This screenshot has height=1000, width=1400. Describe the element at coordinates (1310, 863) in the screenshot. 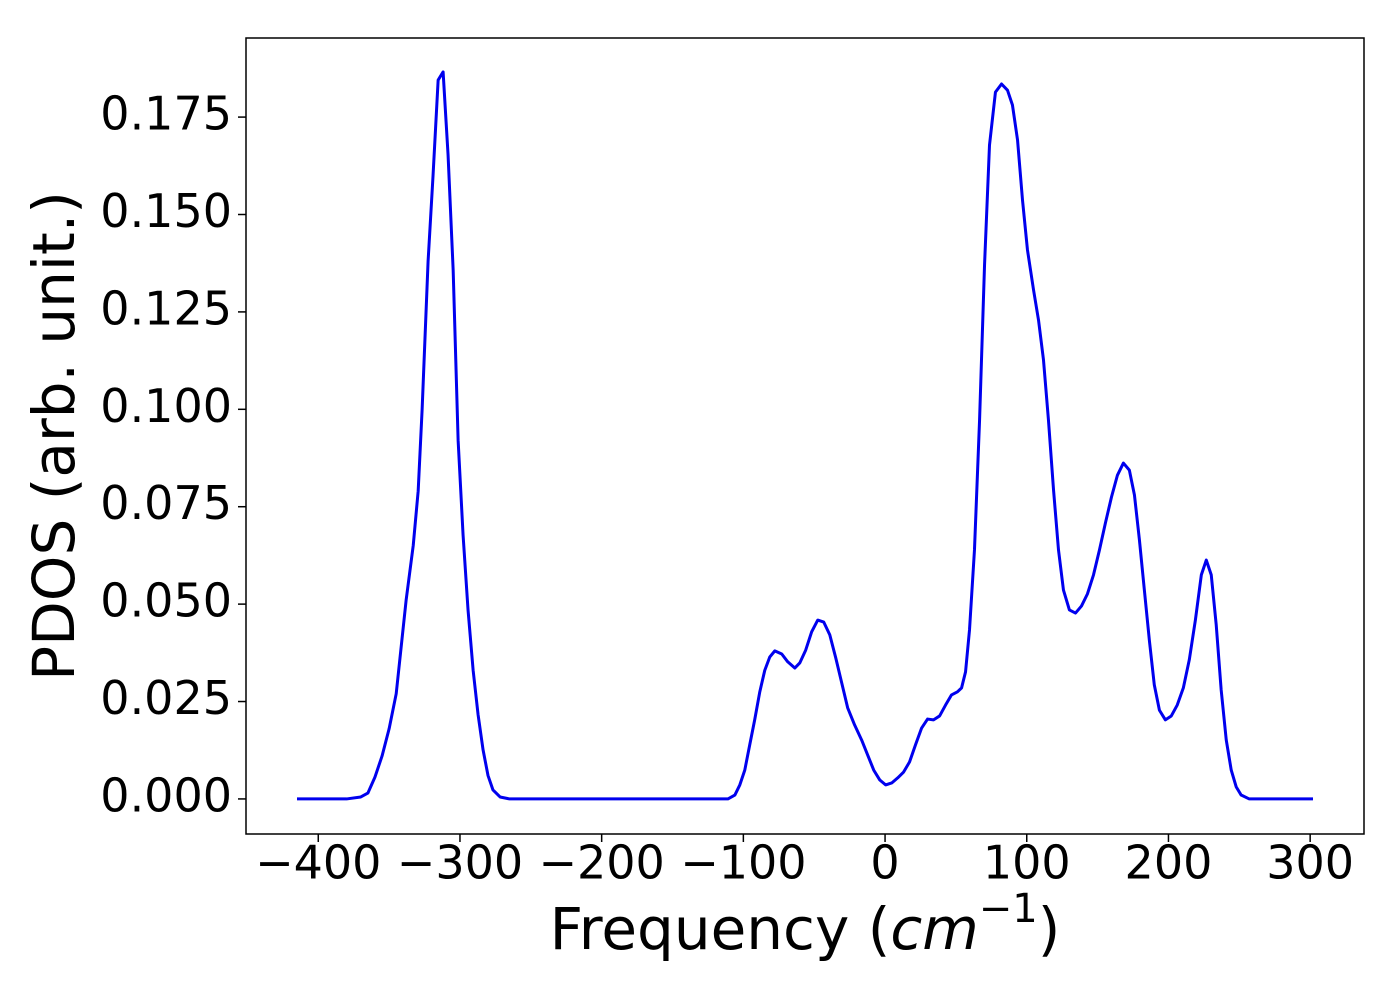

I see `x-tick-label: 300` at that location.